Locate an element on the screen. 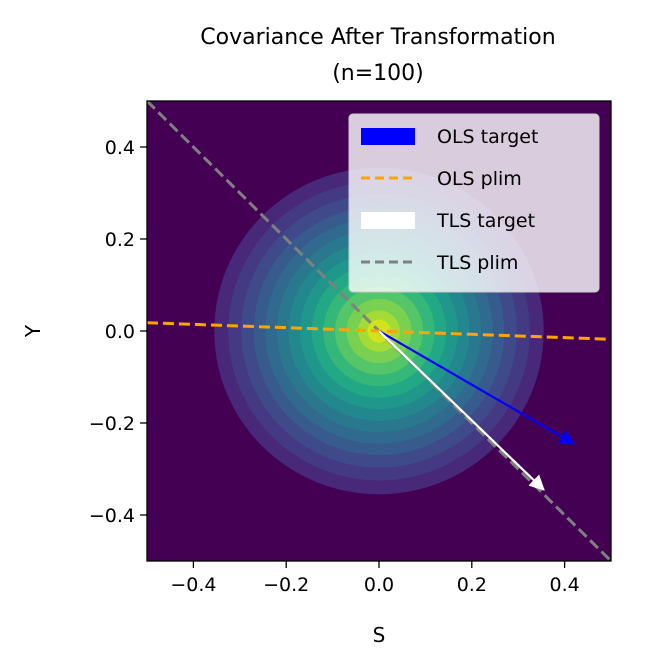  y-tick-label: 0.0 is located at coordinates (120, 332).